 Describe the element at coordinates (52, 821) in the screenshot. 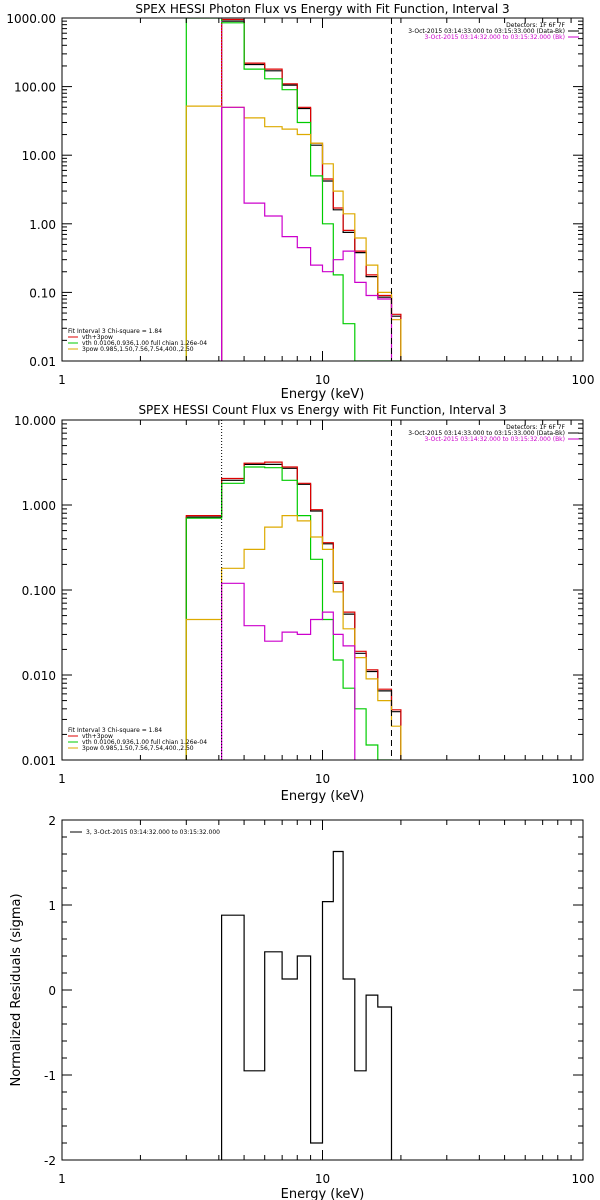

I see `y-tick-label: 2` at that location.